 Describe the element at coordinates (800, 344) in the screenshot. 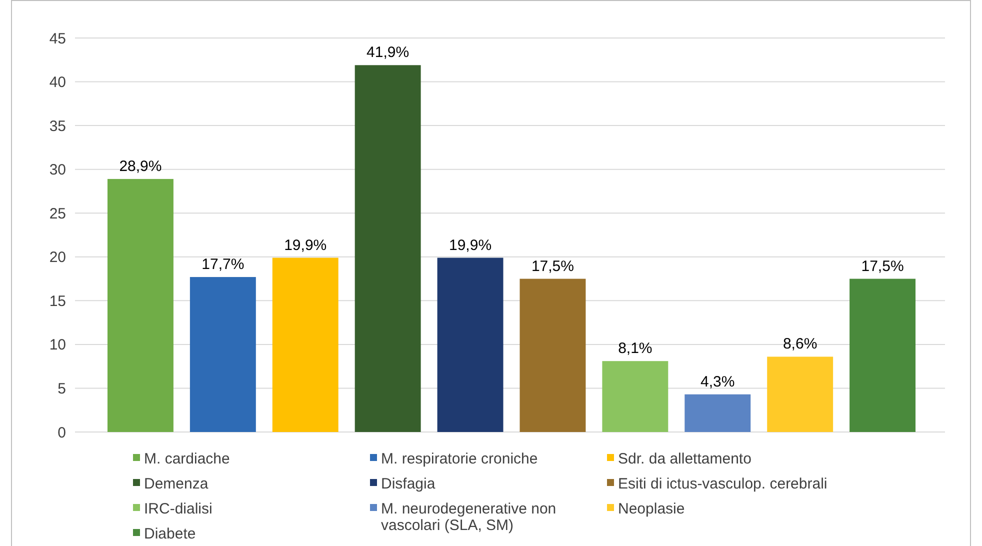

I see `data-label: 8,6%` at that location.